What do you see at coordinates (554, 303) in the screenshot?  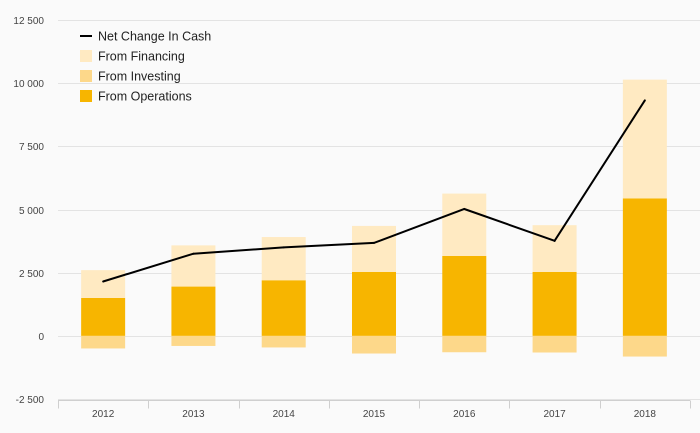 I see `bar-from-operations-2017` at bounding box center [554, 303].